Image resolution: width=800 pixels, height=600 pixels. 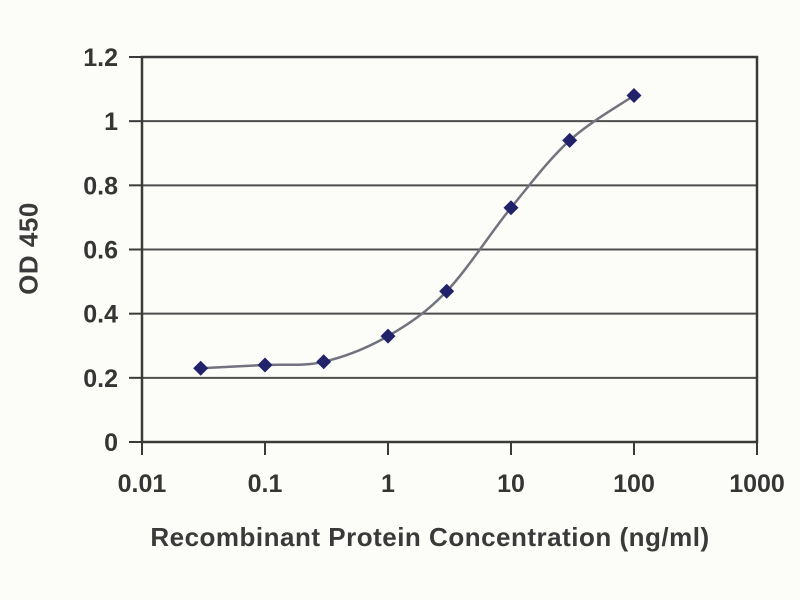 What do you see at coordinates (111, 443) in the screenshot?
I see `y-tick-label: 0` at bounding box center [111, 443].